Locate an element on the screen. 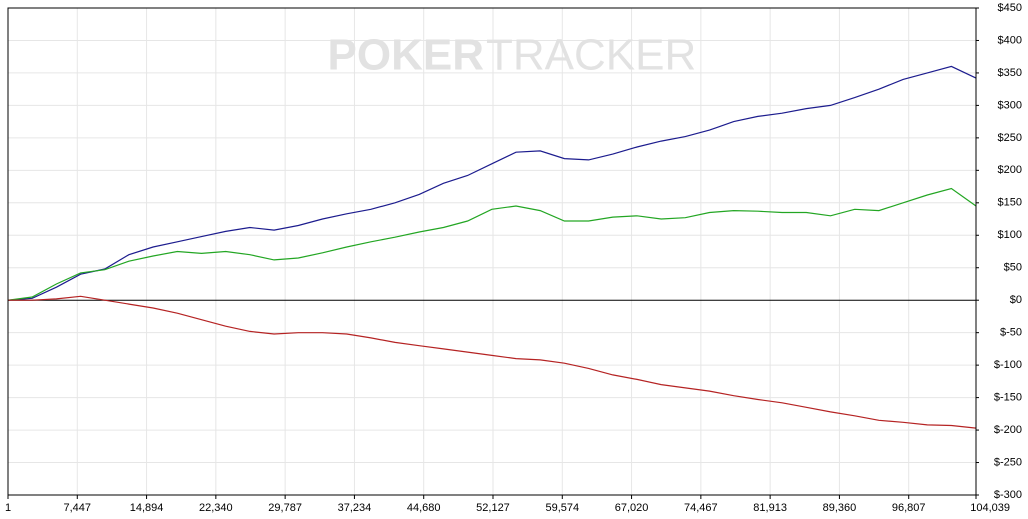 The height and width of the screenshot is (519, 1028). y-tick-label: $250 is located at coordinates (1010, 138).